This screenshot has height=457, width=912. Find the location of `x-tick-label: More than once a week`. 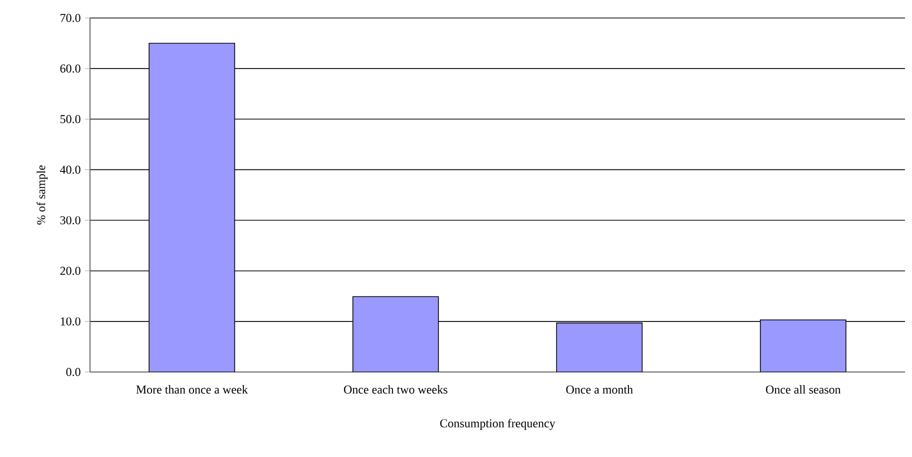

x-tick-label: More than once a week is located at coordinates (192, 389).